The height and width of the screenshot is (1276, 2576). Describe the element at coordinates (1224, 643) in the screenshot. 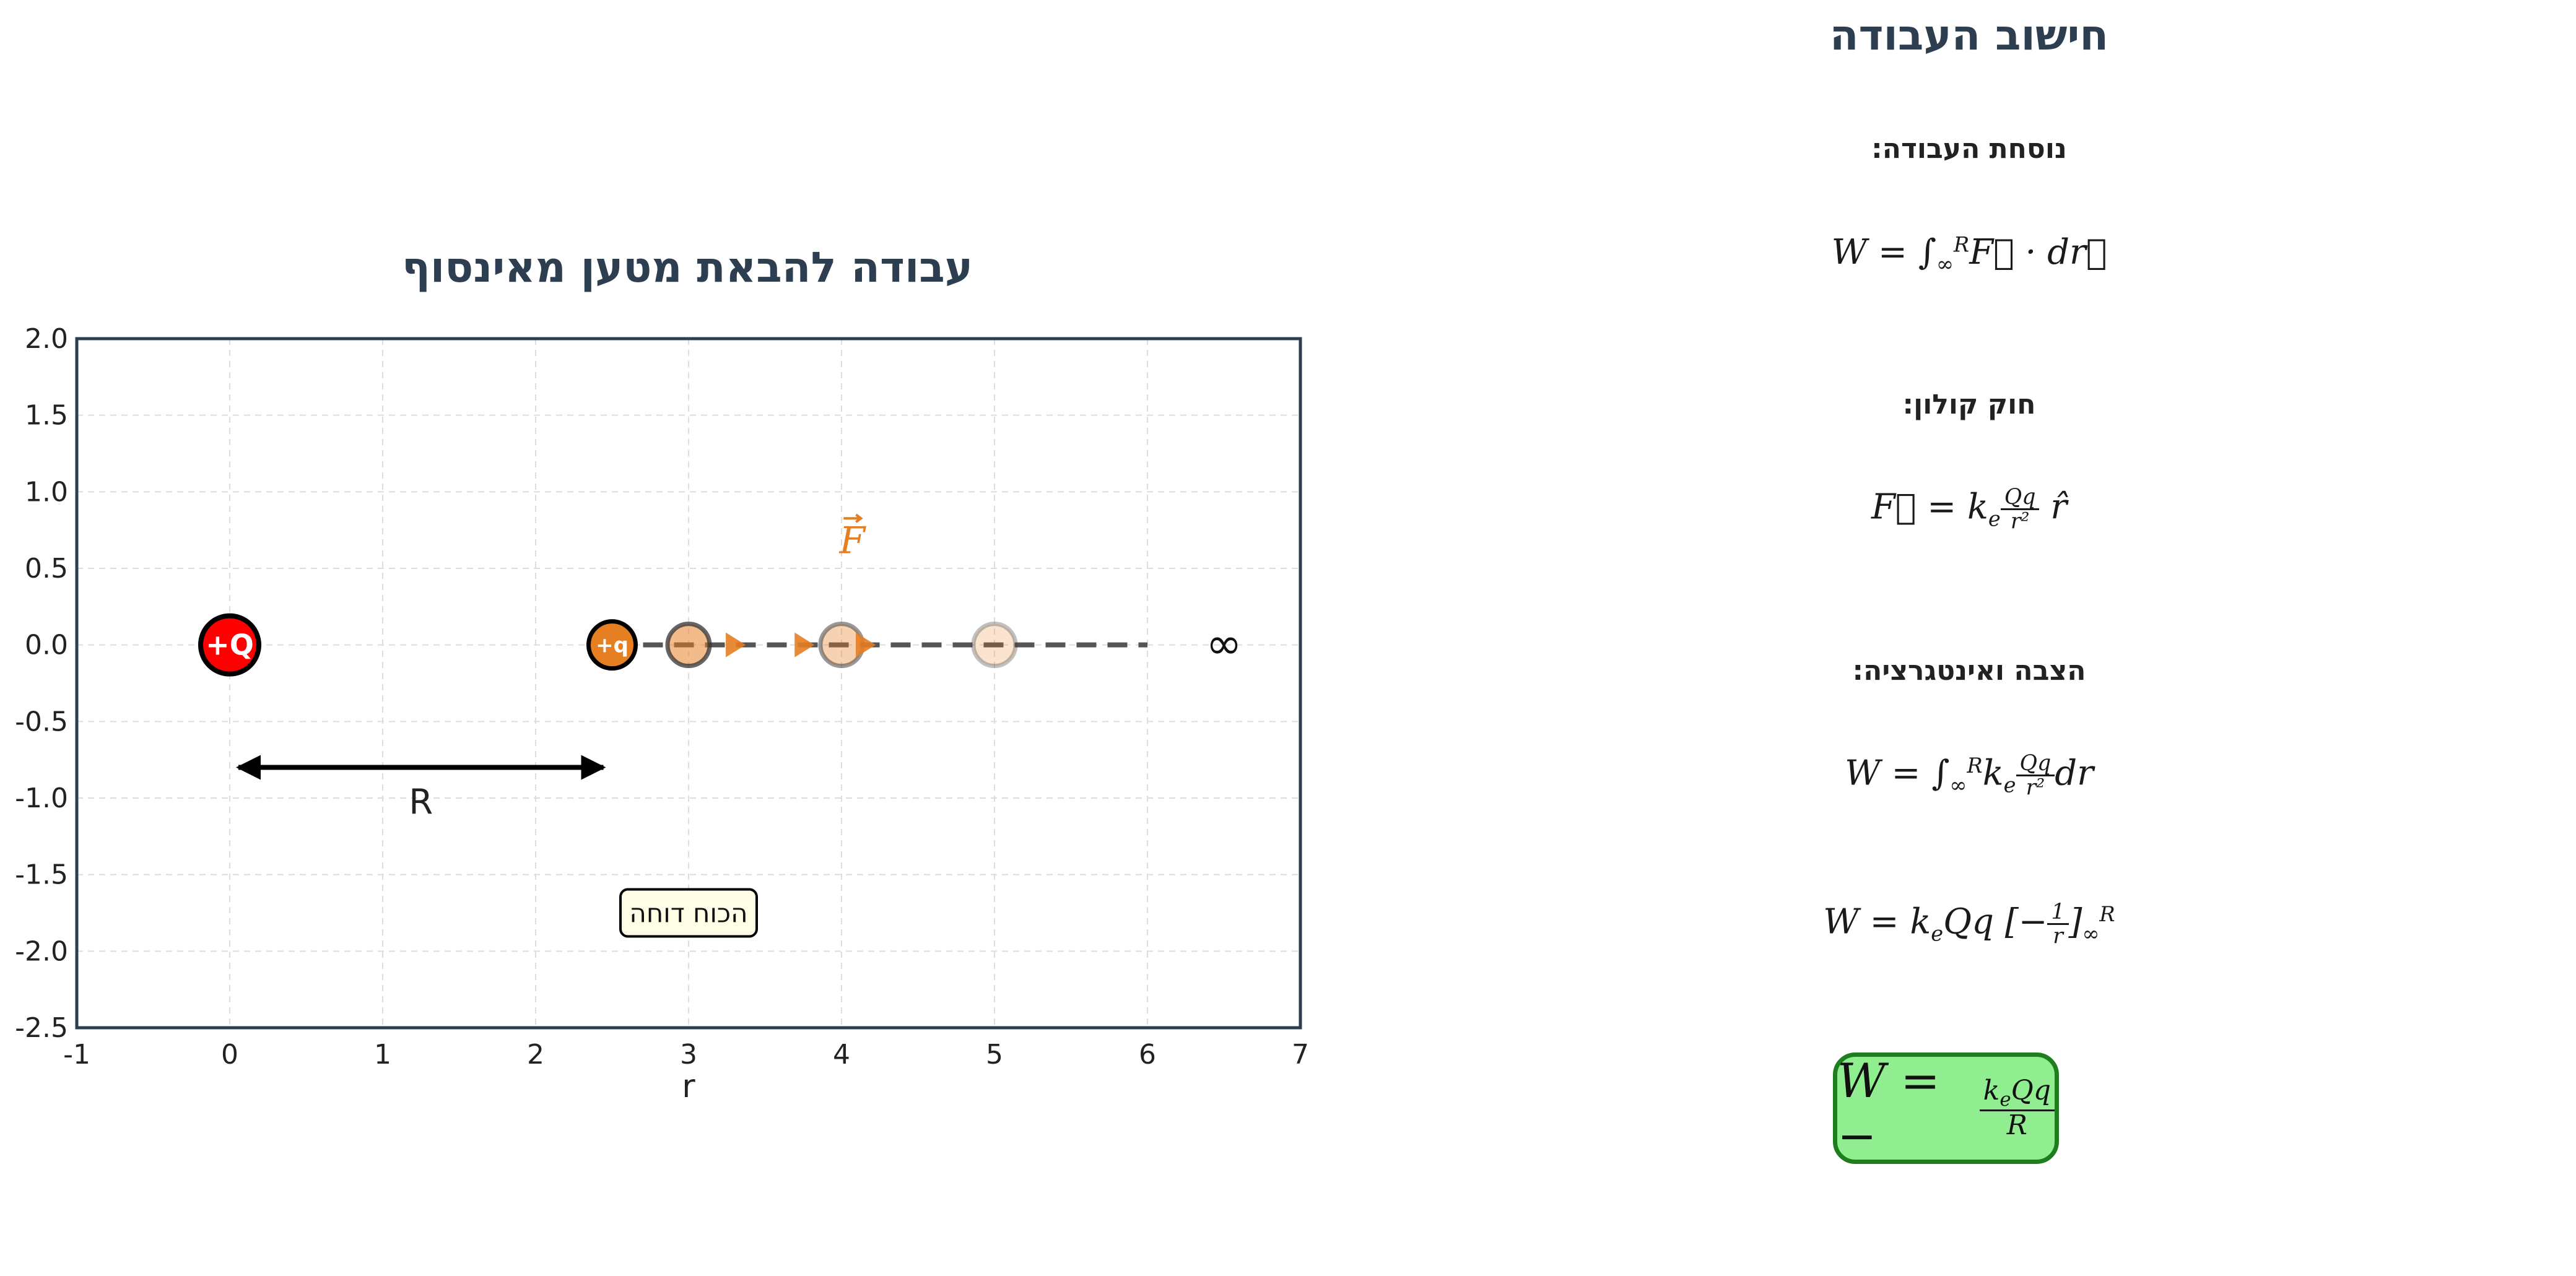

I see `infinity-label: ∞` at that location.